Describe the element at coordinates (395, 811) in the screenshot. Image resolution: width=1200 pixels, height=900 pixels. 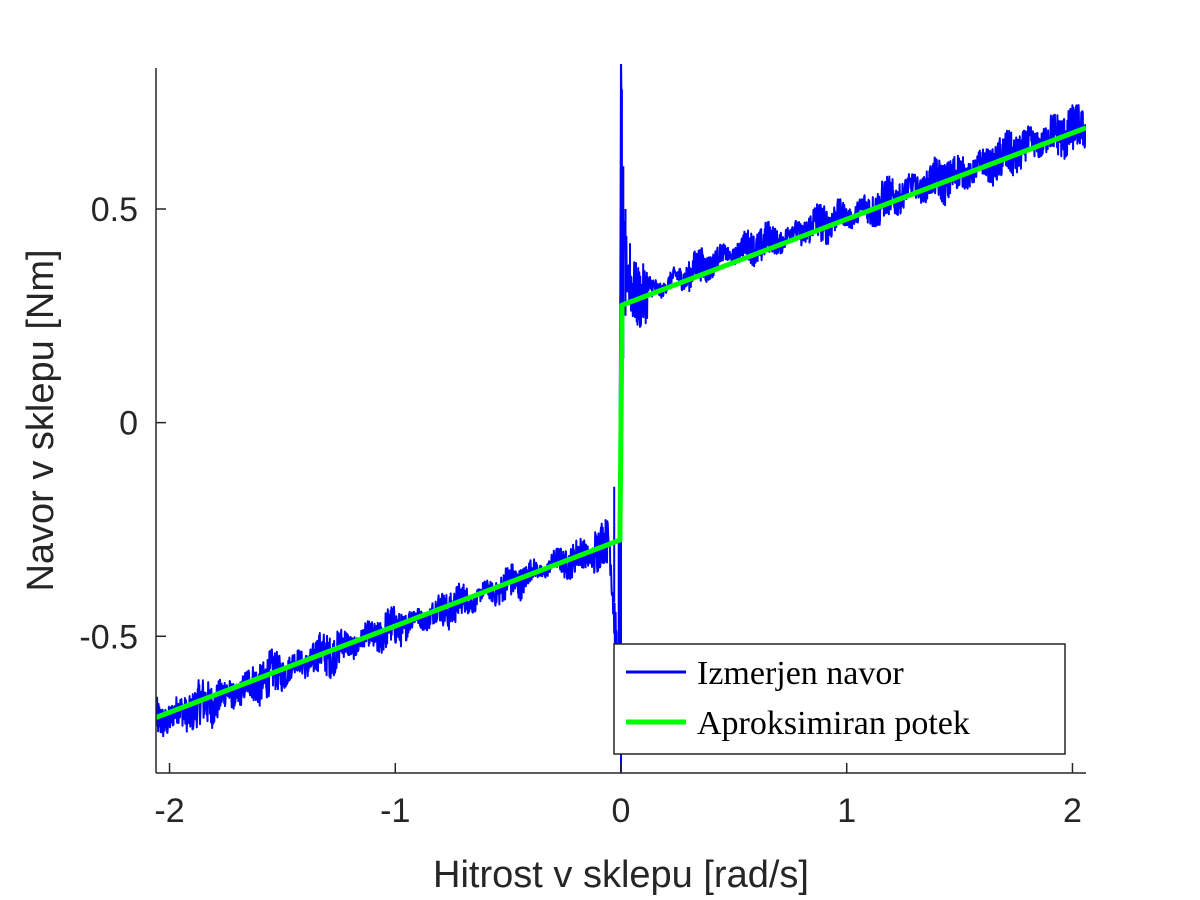
I see `x-tick-label: -1` at that location.